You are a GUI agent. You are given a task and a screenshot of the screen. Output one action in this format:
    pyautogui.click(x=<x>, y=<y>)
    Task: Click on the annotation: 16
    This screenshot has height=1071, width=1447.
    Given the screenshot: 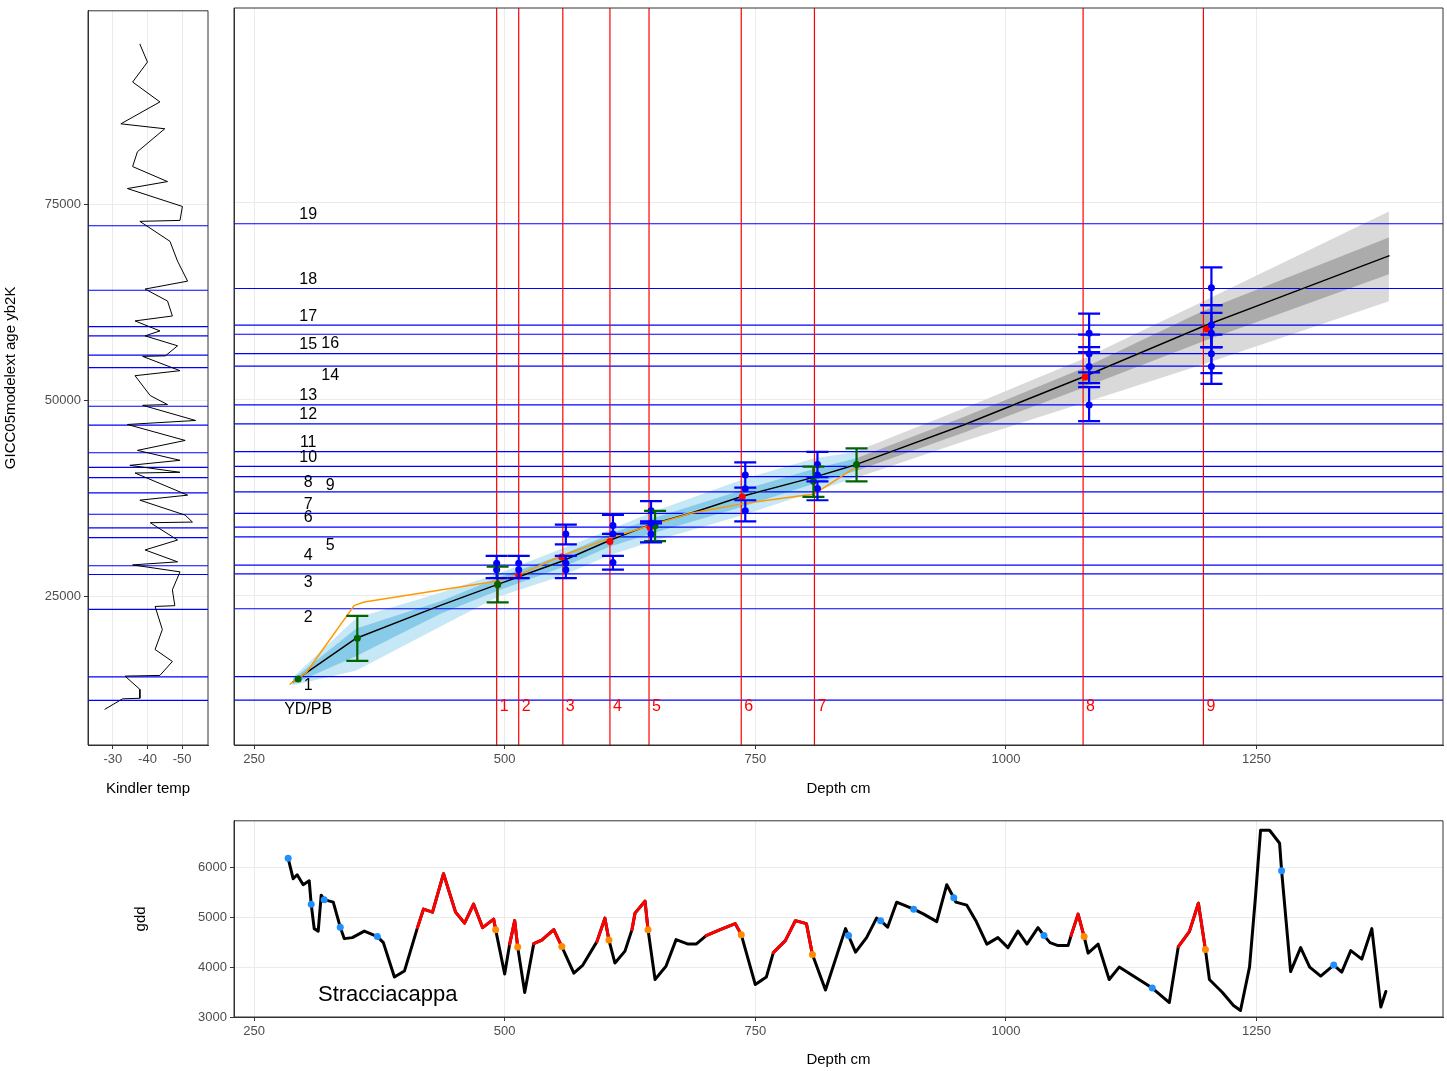 What is the action you would take?
    pyautogui.click(x=330, y=342)
    